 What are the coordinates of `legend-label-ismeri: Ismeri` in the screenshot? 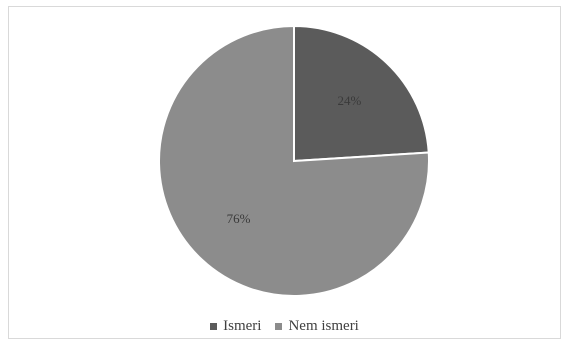 It's located at (242, 326).